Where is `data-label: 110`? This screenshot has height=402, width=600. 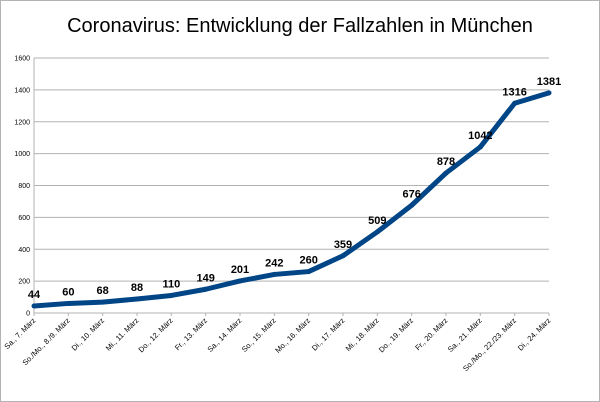
data-label: 110 is located at coordinates (171, 284).